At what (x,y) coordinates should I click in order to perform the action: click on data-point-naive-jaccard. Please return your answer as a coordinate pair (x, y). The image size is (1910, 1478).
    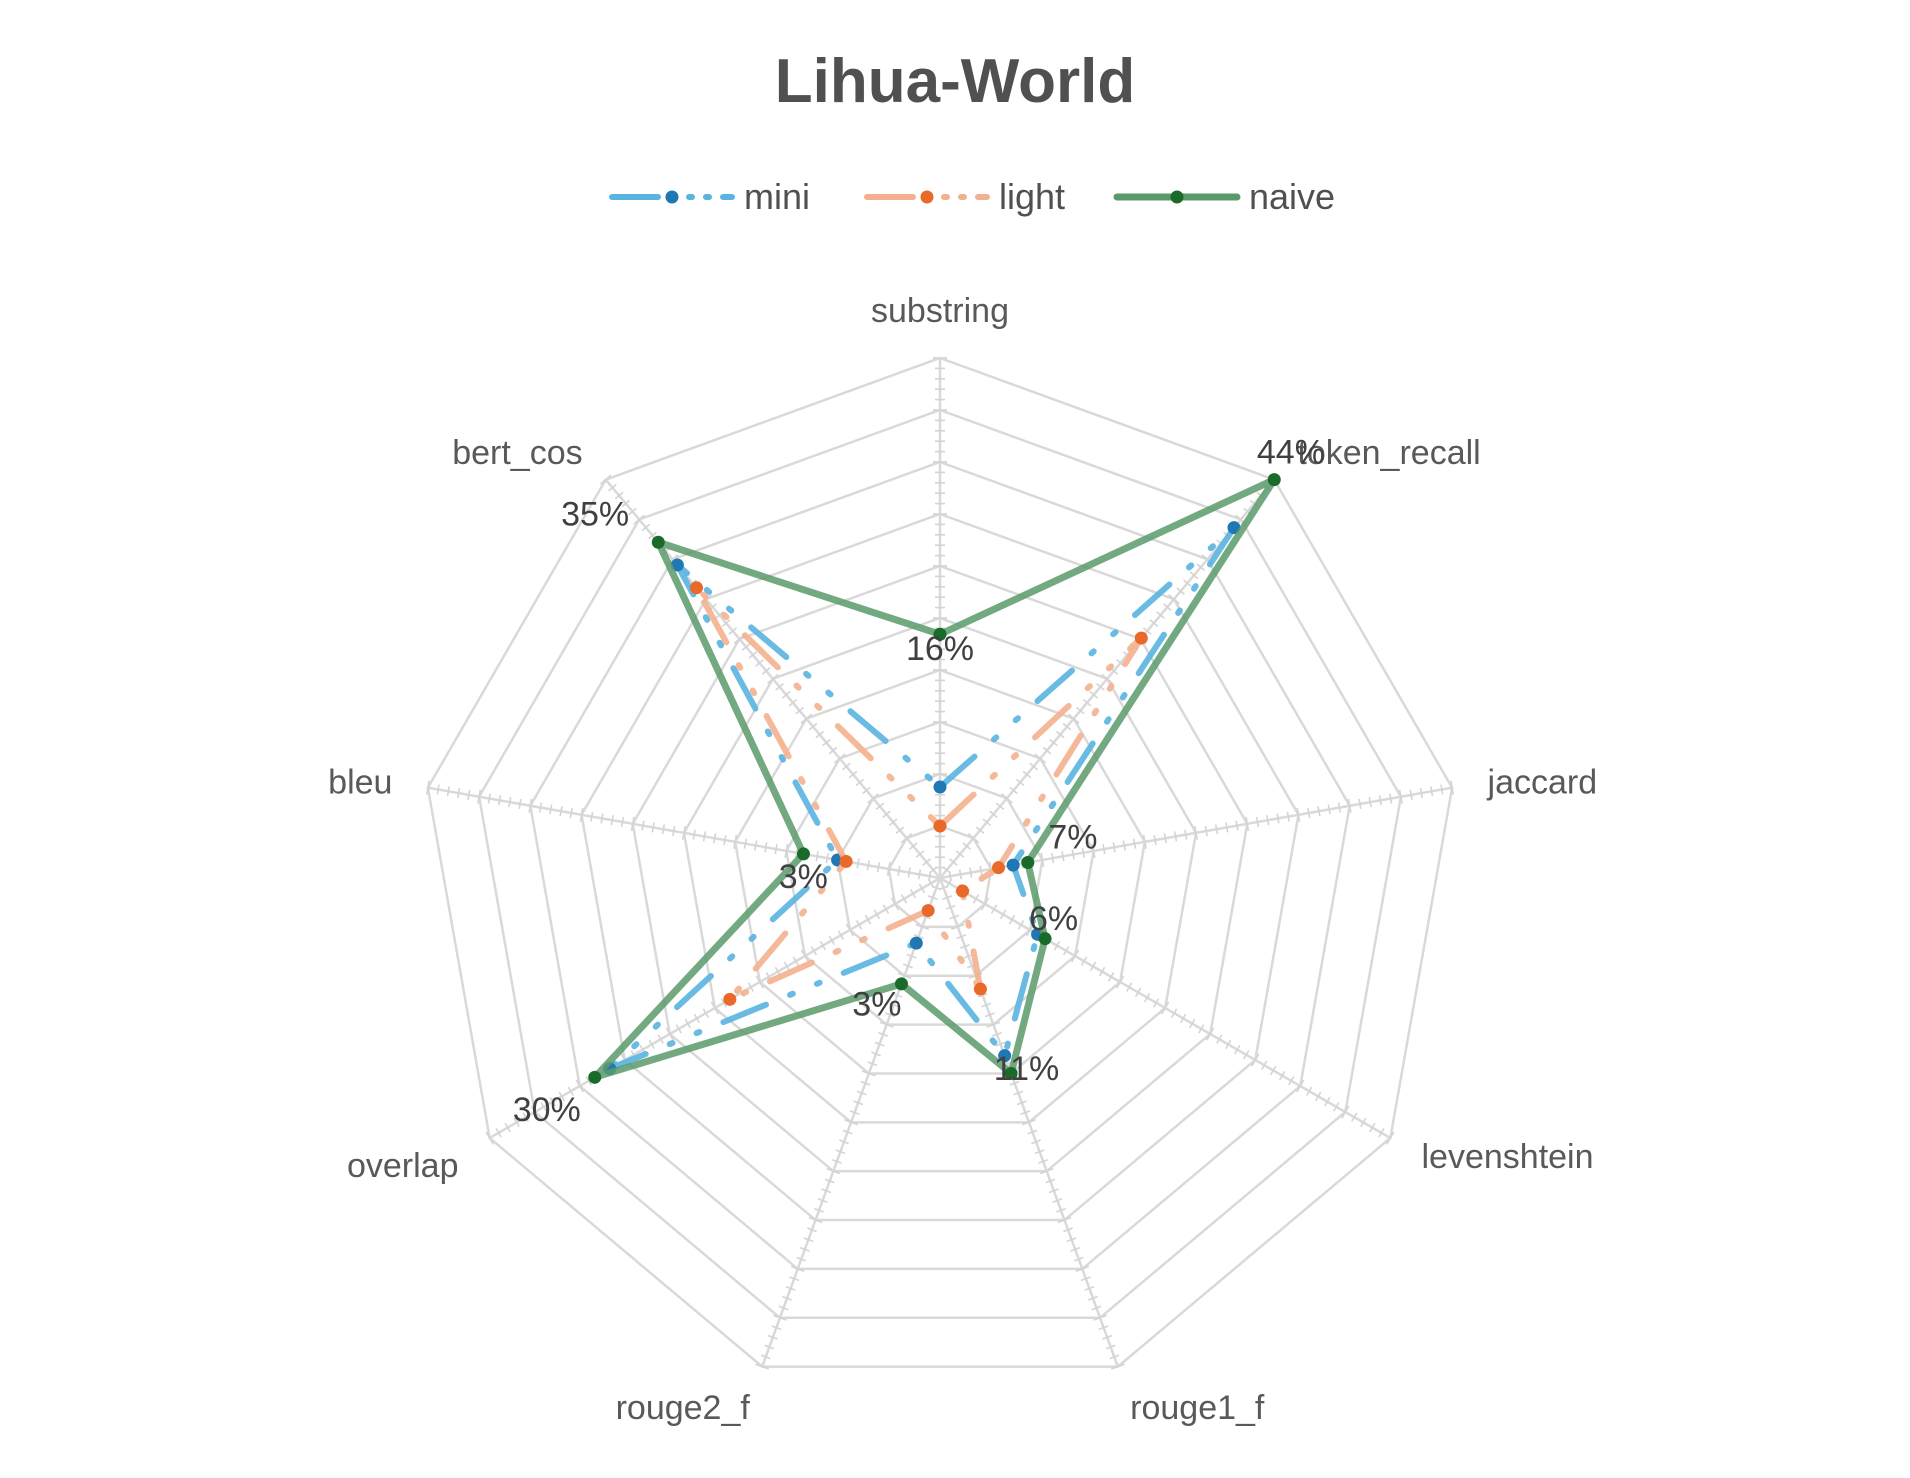
    Looking at the image, I should click on (1028, 863).